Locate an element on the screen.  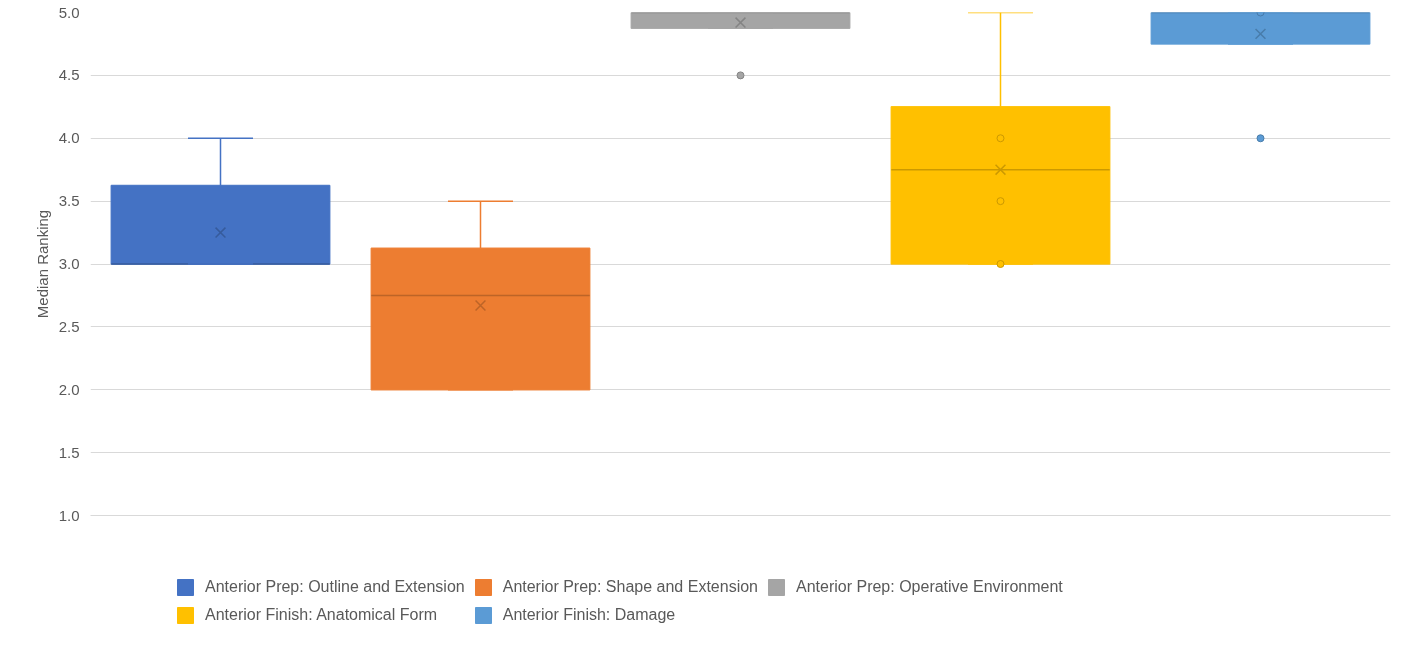
y-axis-title: Median Ranking is located at coordinates (42, 264).